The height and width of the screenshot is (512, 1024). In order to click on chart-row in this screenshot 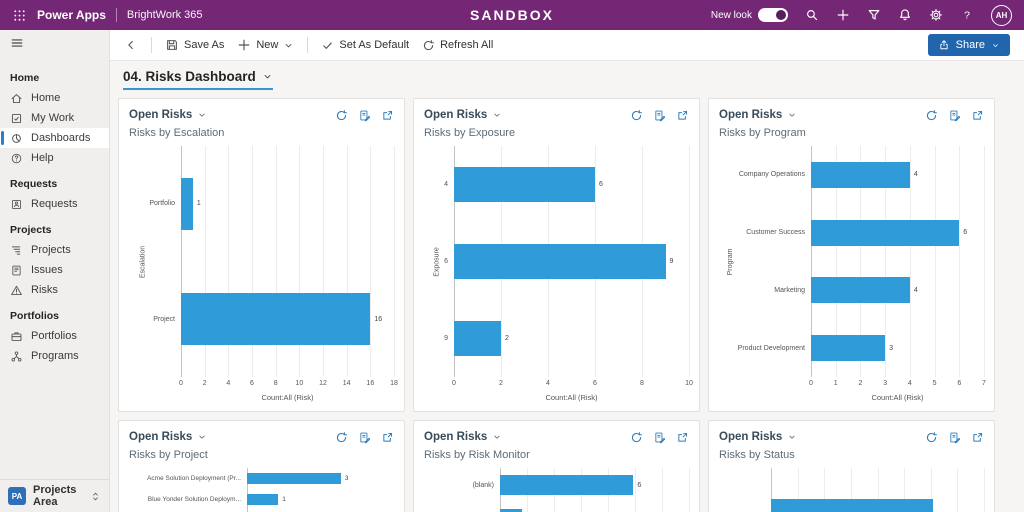, I will do `click(556, 507)`.